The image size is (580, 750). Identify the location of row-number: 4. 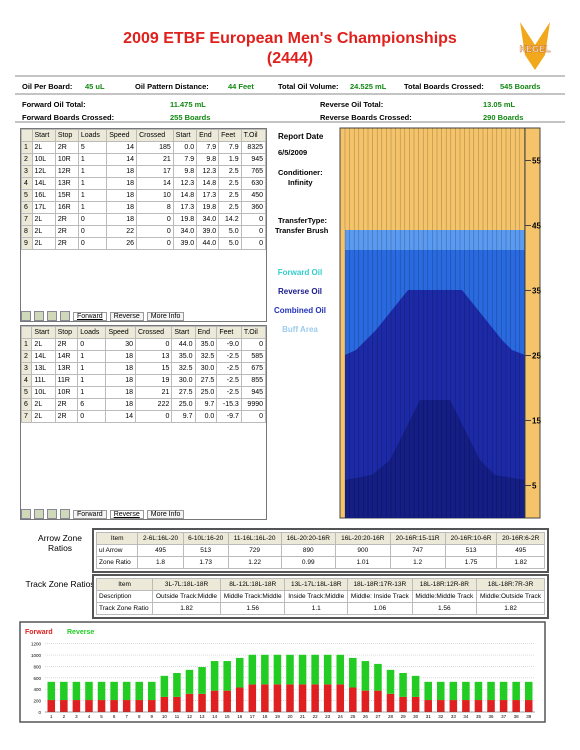
(26, 380).